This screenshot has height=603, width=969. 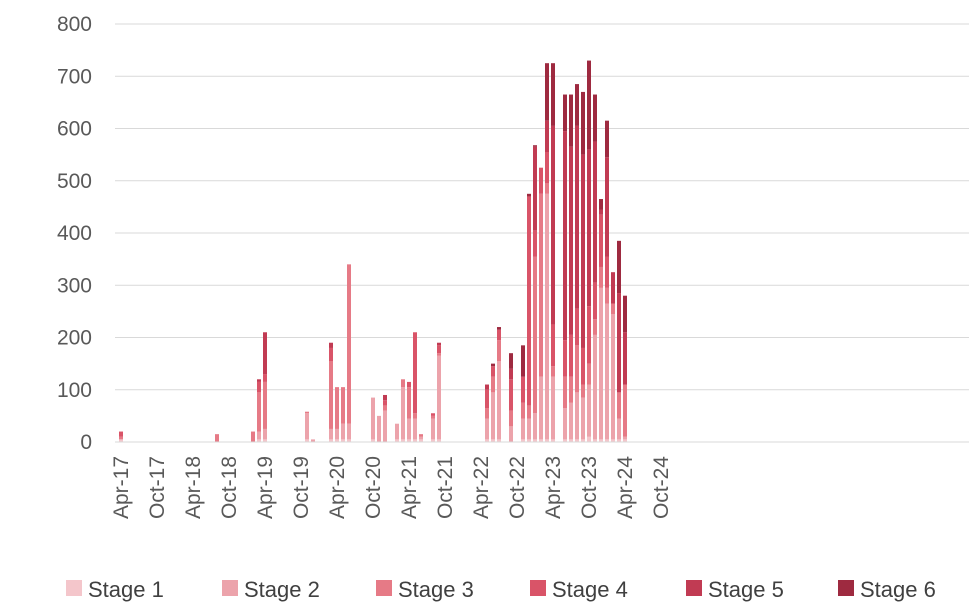 What do you see at coordinates (590, 589) in the screenshot?
I see `legend-label: Stage 4` at bounding box center [590, 589].